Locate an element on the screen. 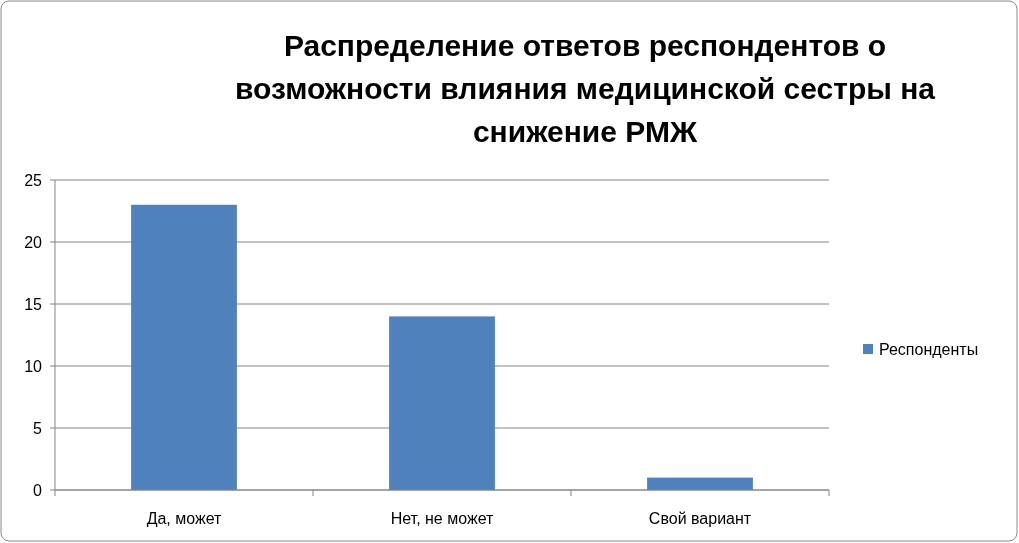  y-tick-label: 15 is located at coordinates (33, 304).